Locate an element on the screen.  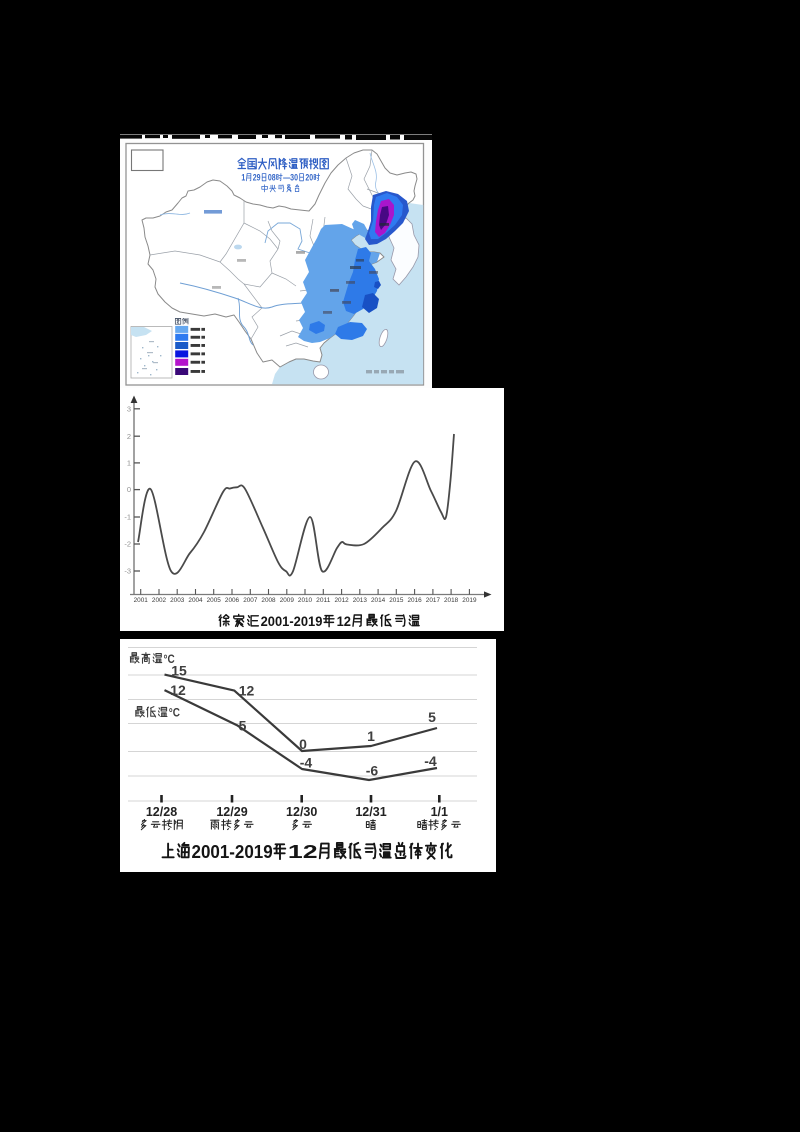
svg-text: 29 is located at coordinates (257, 178).